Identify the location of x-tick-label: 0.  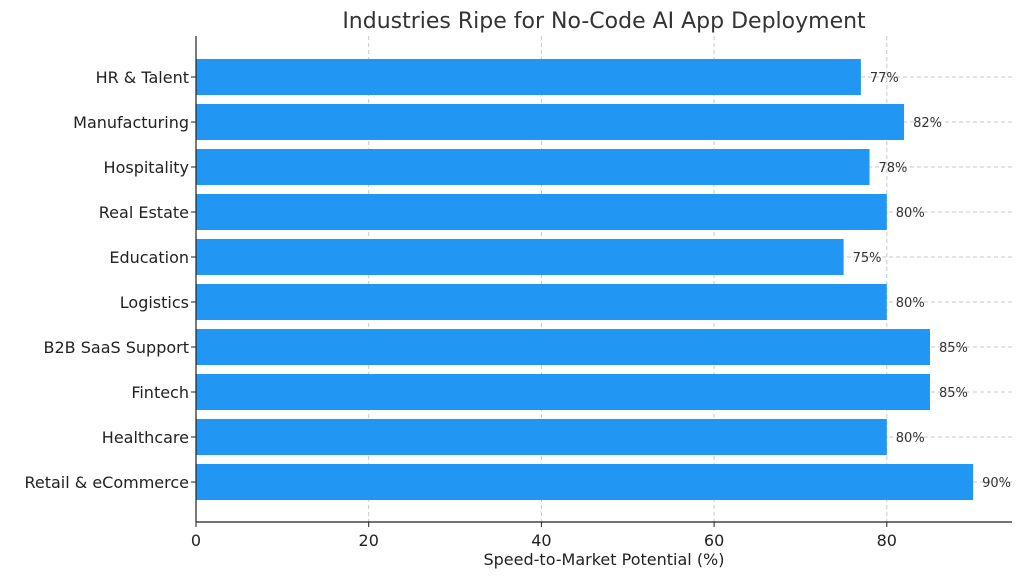
(196, 540).